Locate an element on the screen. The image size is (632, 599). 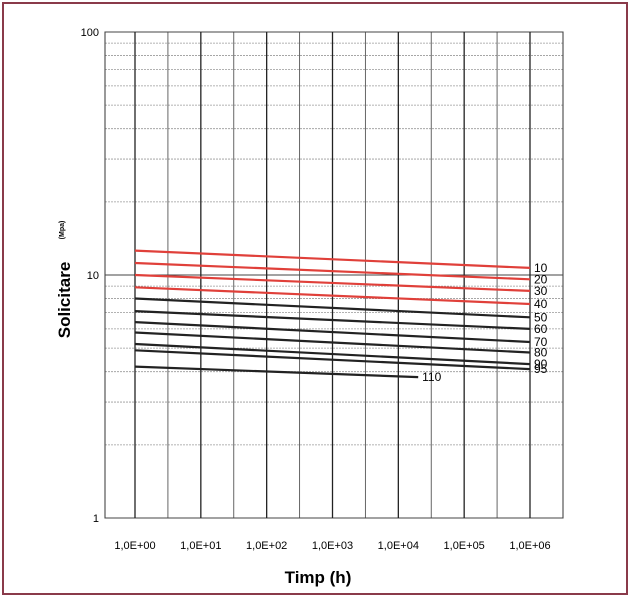
series-label-90: 90 is located at coordinates (541, 364).